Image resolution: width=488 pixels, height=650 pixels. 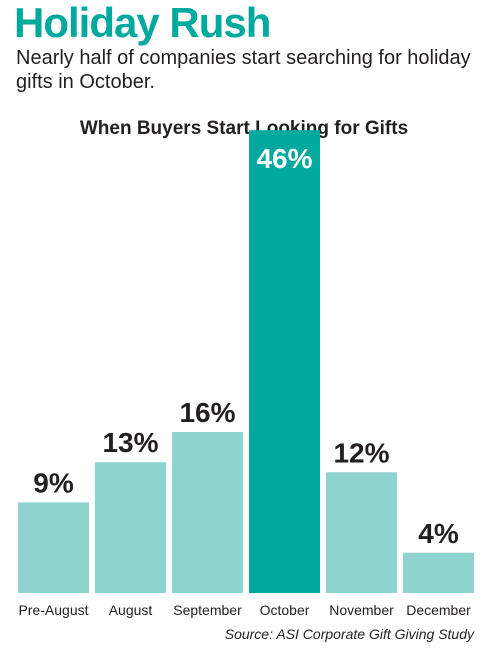 I want to click on x-tick-label: December, so click(x=438, y=610).